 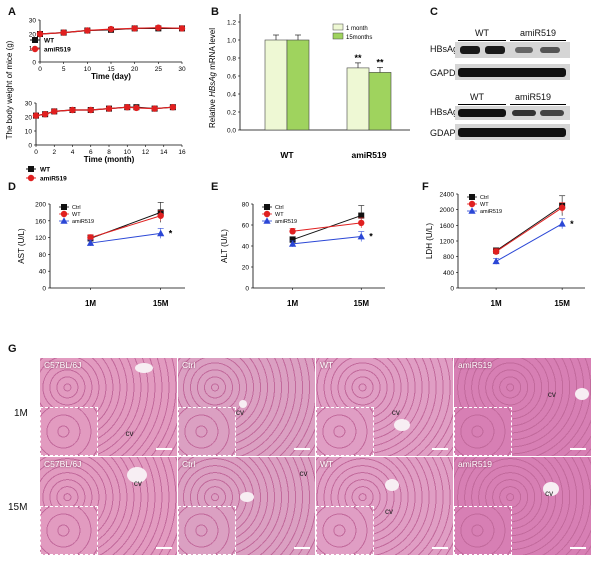 What do you see at coordinates (452, 289) in the screenshot?
I see `panel-f-ytick-label: 0` at bounding box center [452, 289].